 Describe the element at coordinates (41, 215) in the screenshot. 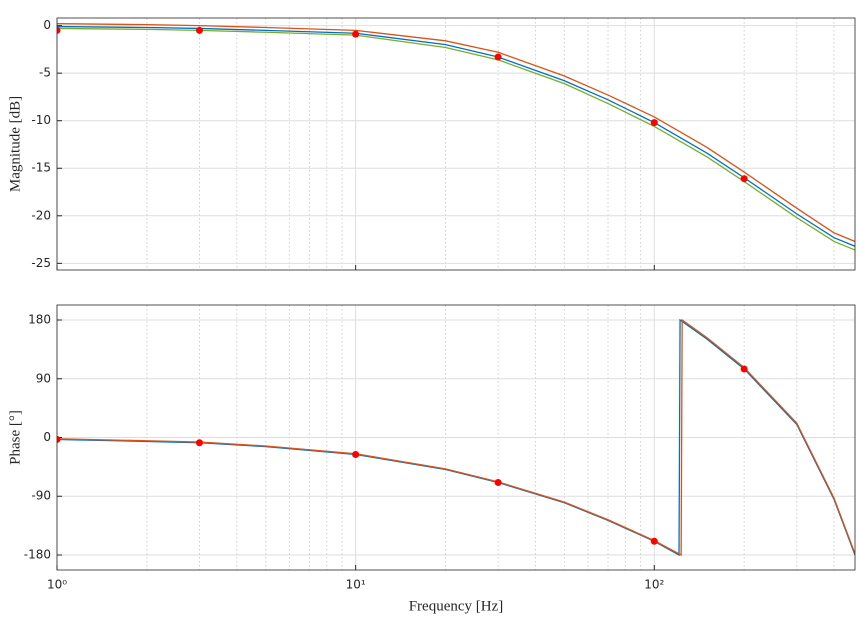

I see `y-tick-label: -20` at that location.